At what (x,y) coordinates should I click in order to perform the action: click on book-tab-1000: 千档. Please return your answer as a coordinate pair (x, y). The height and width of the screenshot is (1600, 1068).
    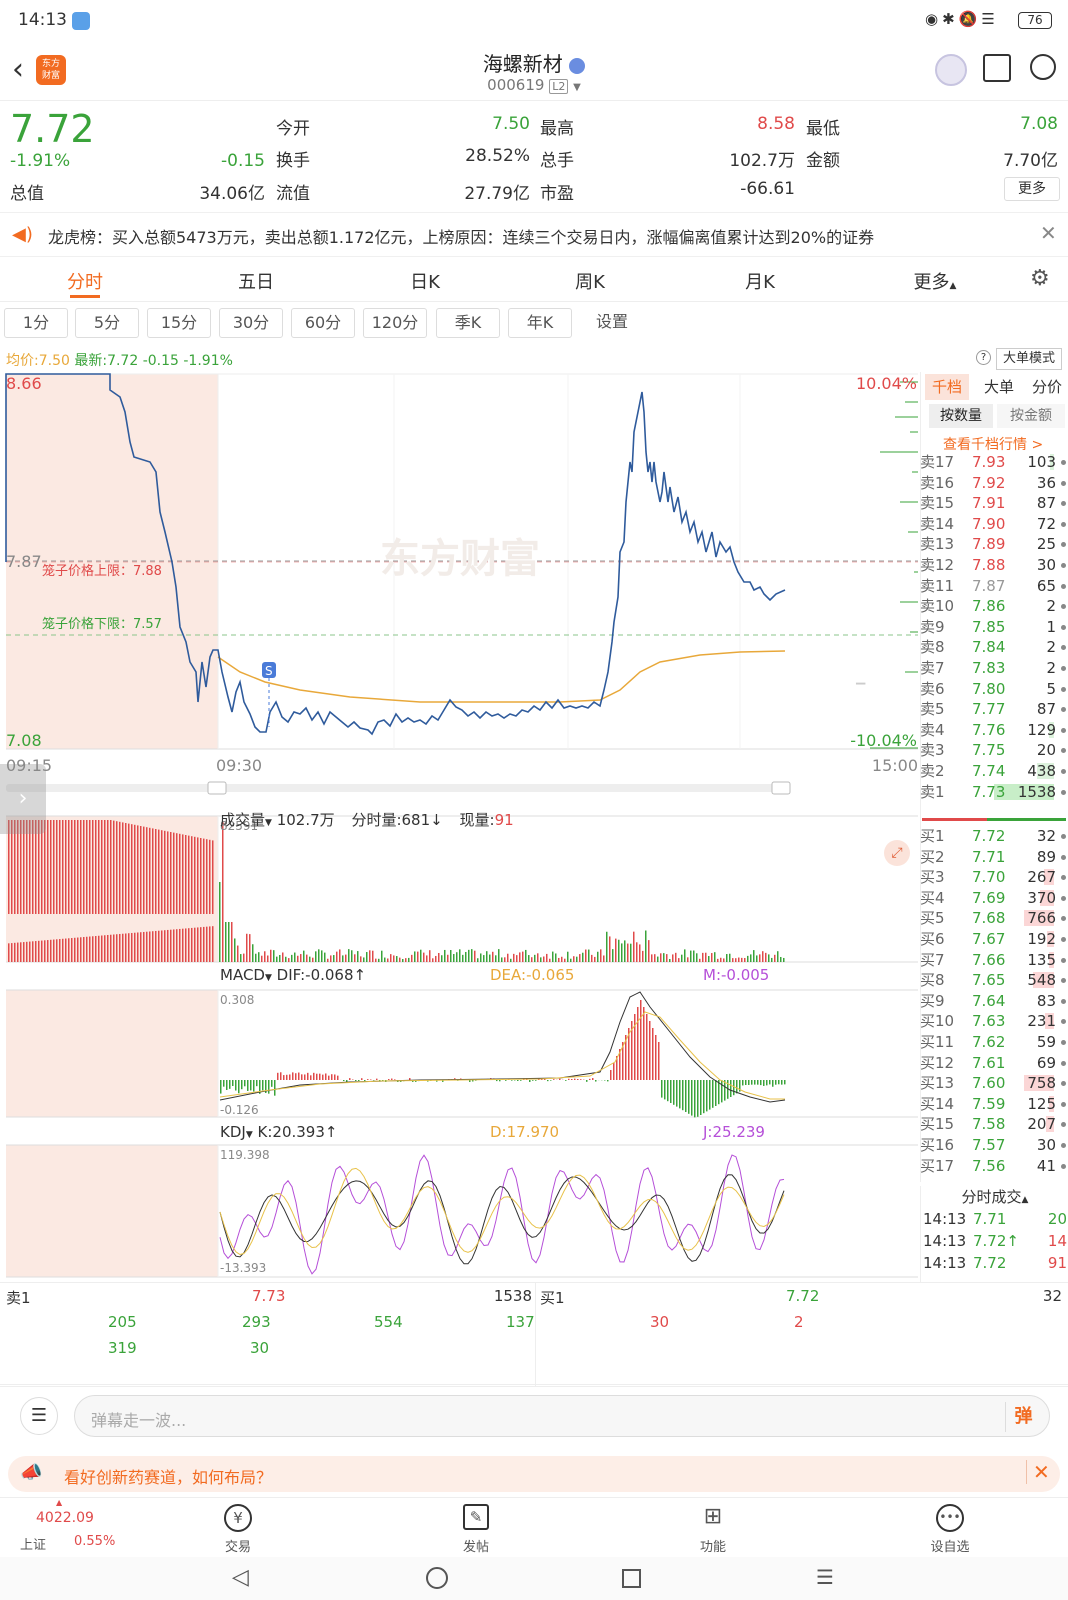
    Looking at the image, I should click on (947, 387).